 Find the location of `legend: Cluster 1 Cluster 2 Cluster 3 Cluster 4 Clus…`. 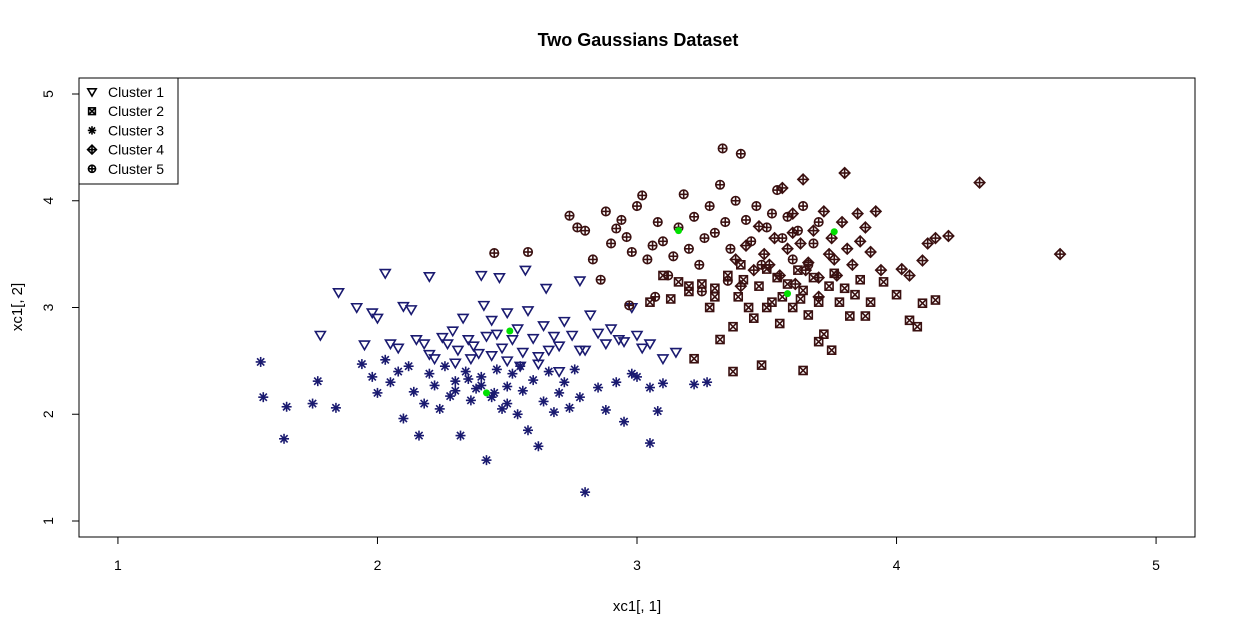

legend: Cluster 1 Cluster 2 Cluster 3 Cluster 4 Clus… is located at coordinates (128, 131).